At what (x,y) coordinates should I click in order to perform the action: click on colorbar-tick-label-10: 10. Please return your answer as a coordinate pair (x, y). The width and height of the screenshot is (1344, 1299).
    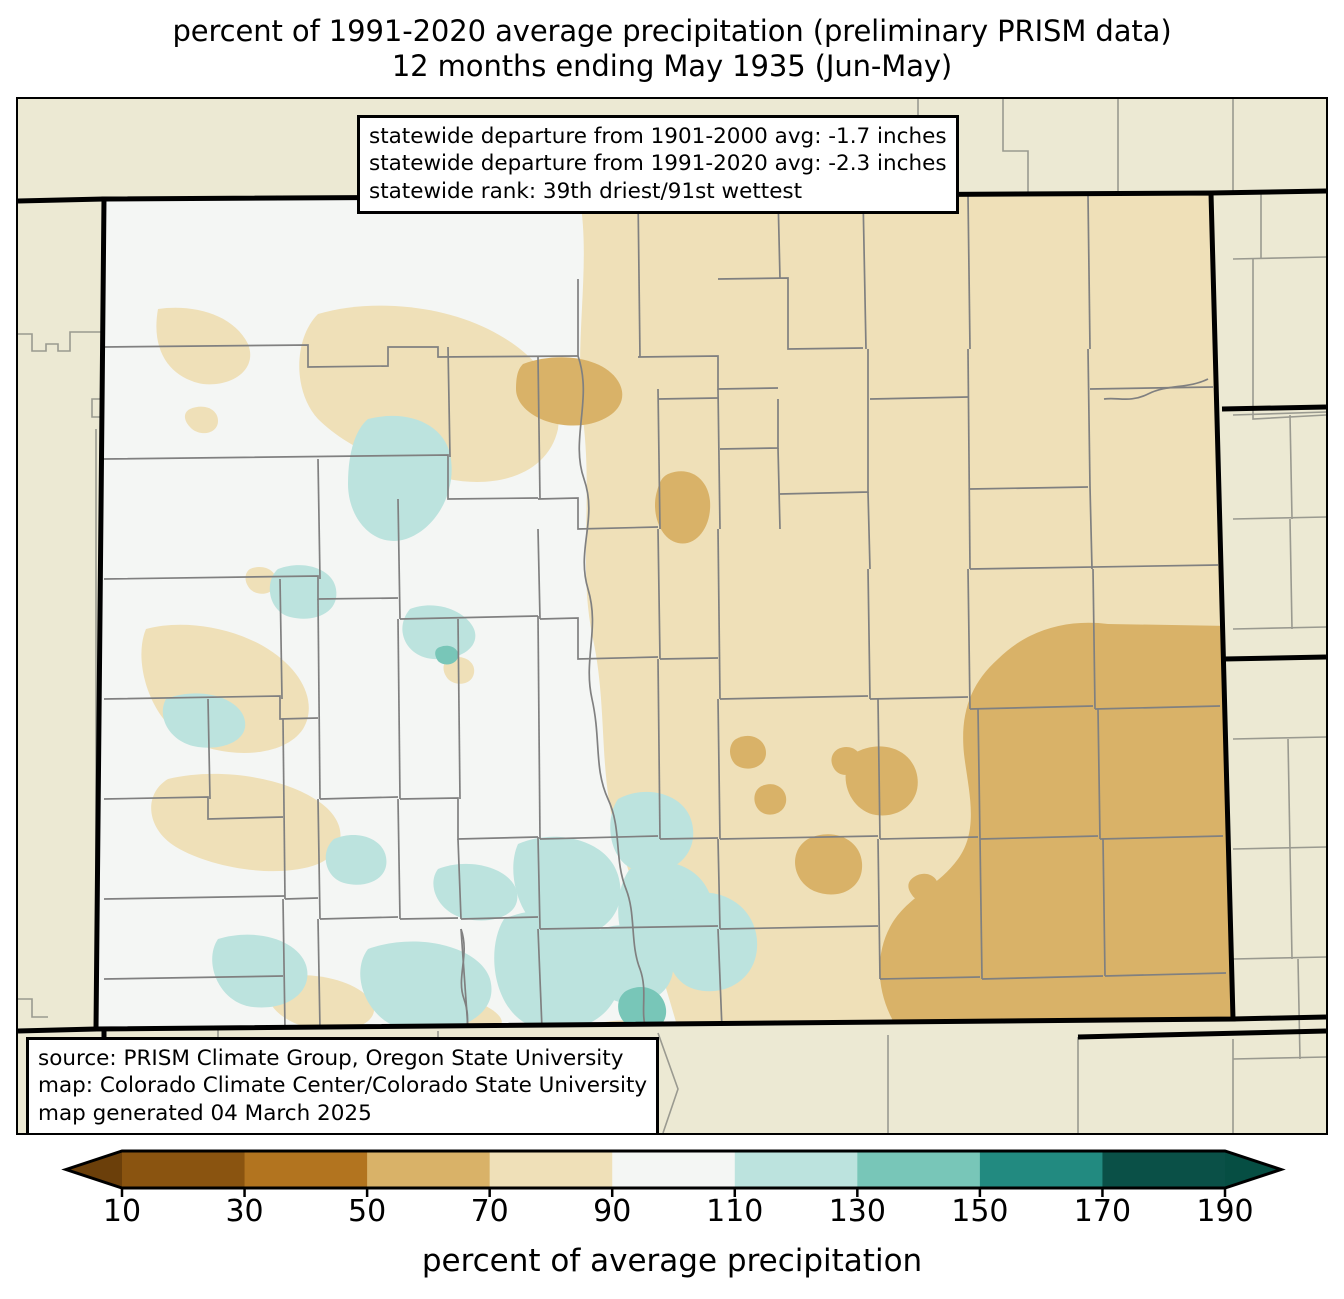
    Looking at the image, I should click on (122, 1211).